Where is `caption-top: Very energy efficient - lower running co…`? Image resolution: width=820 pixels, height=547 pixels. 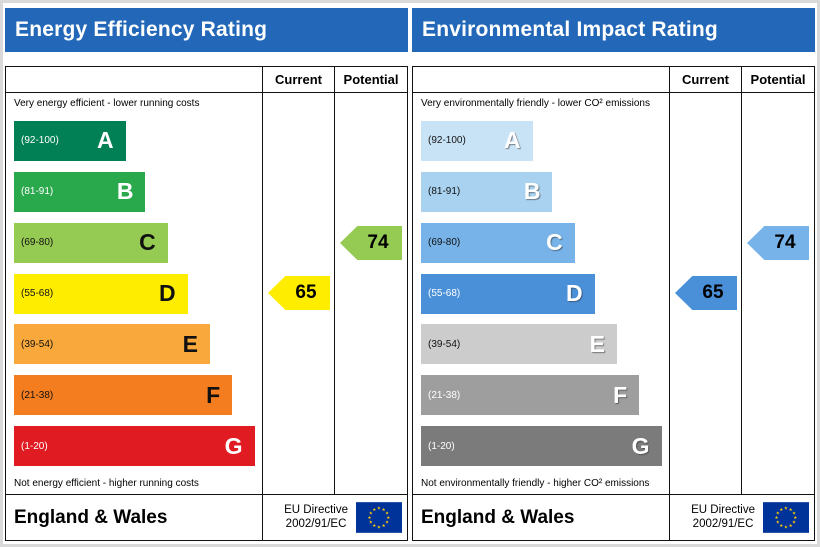 caption-top: Very energy efficient - lower running co… is located at coordinates (107, 103).